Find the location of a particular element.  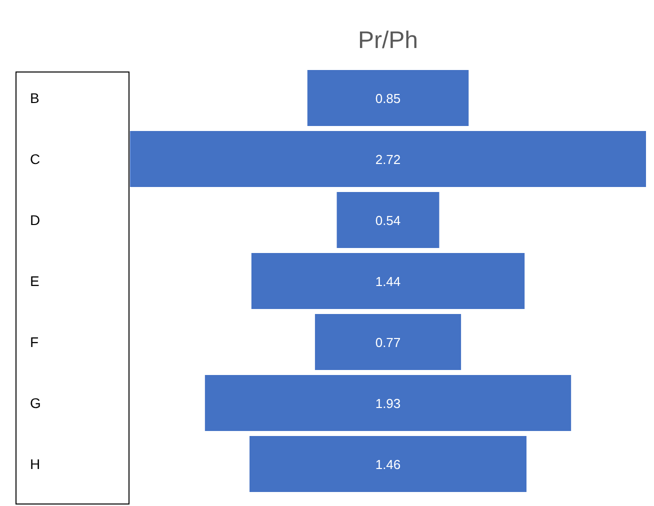

category-label: E is located at coordinates (35, 281).